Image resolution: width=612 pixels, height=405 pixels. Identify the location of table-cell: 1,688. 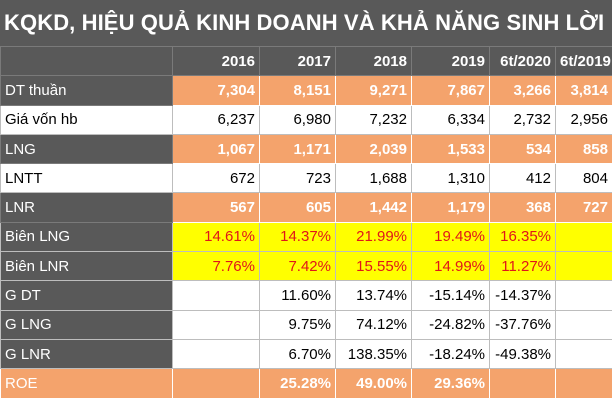
(373, 178).